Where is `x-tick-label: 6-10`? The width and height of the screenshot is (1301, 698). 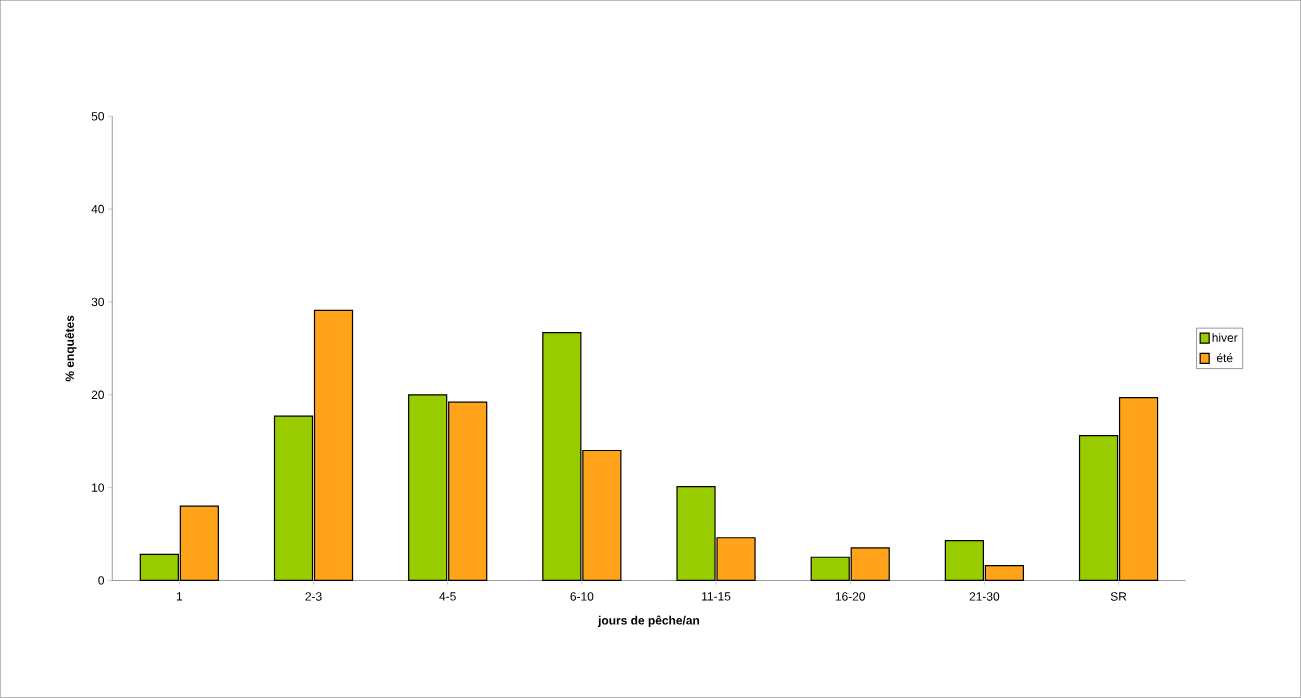
x-tick-label: 6-10 is located at coordinates (582, 596).